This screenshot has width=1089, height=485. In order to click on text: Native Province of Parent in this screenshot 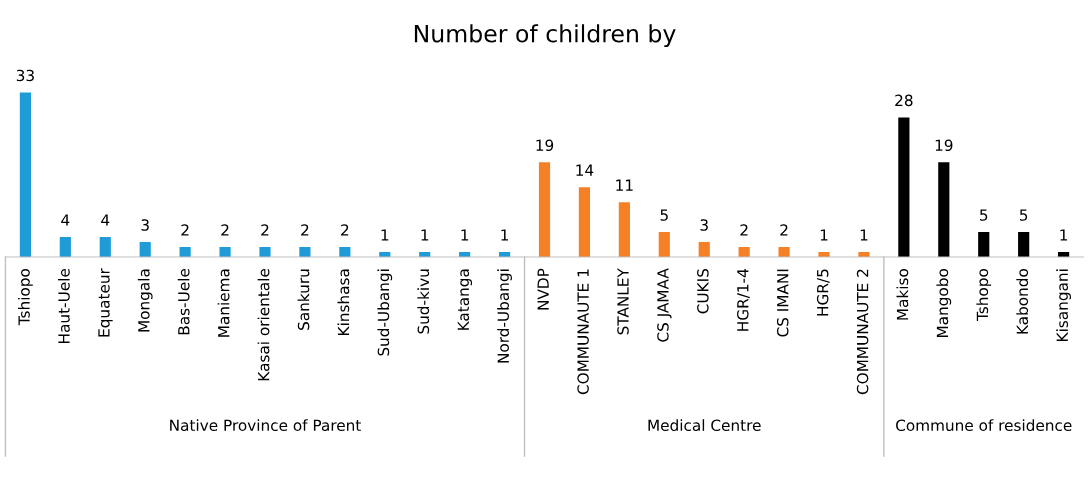, I will do `click(265, 425)`.